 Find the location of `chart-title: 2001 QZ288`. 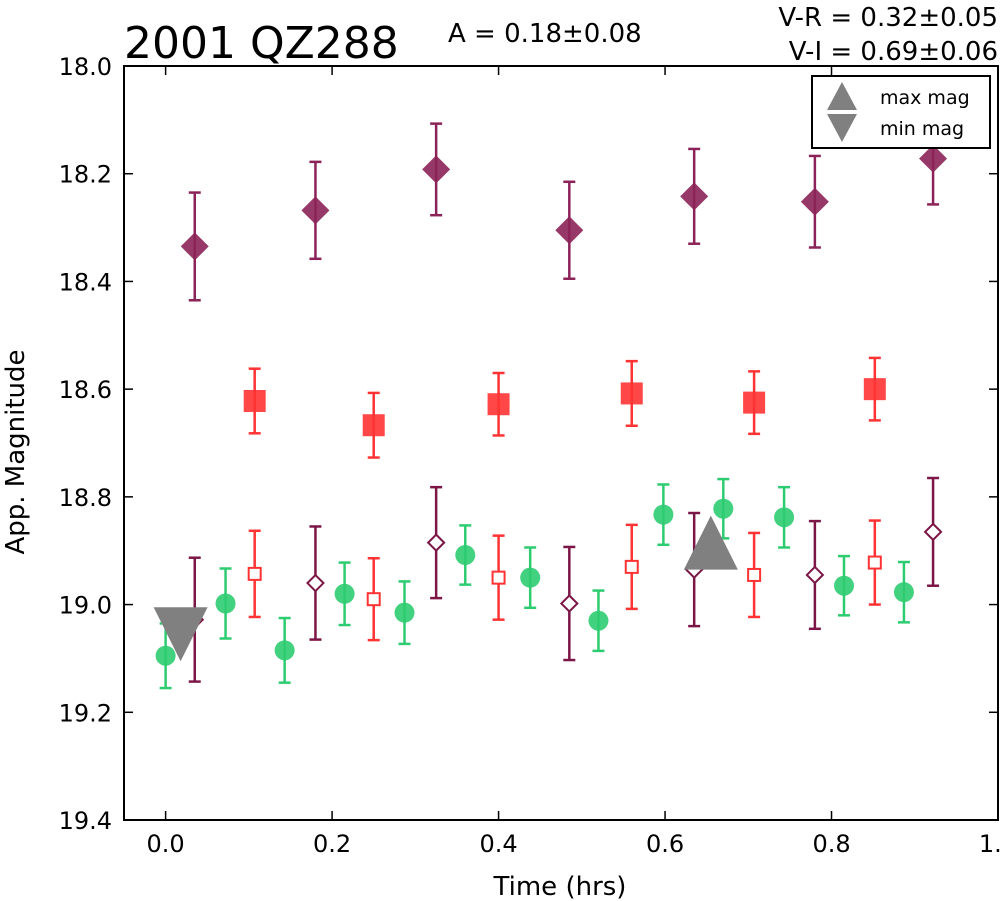

chart-title: 2001 QZ288 is located at coordinates (261, 43).